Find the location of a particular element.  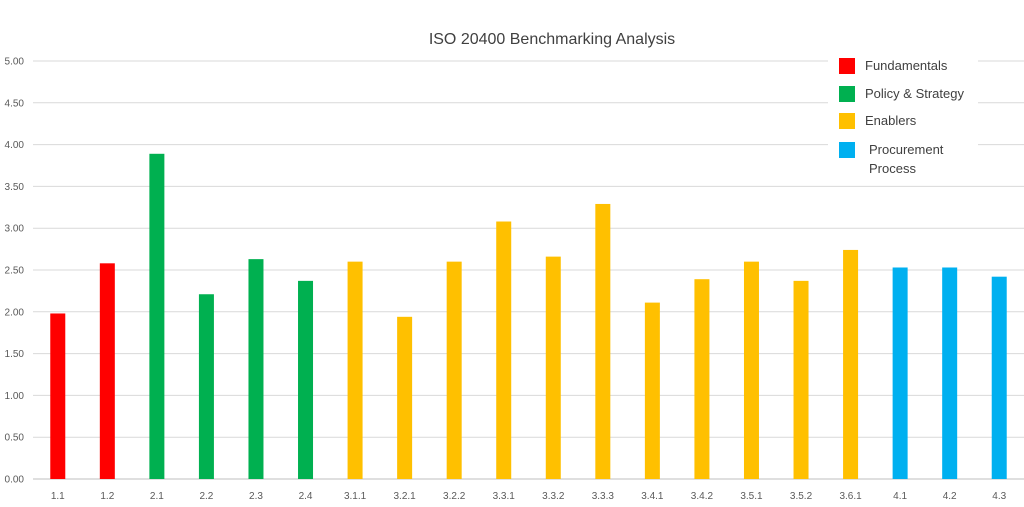

x-tick-label: 3.1.1 is located at coordinates (355, 496).